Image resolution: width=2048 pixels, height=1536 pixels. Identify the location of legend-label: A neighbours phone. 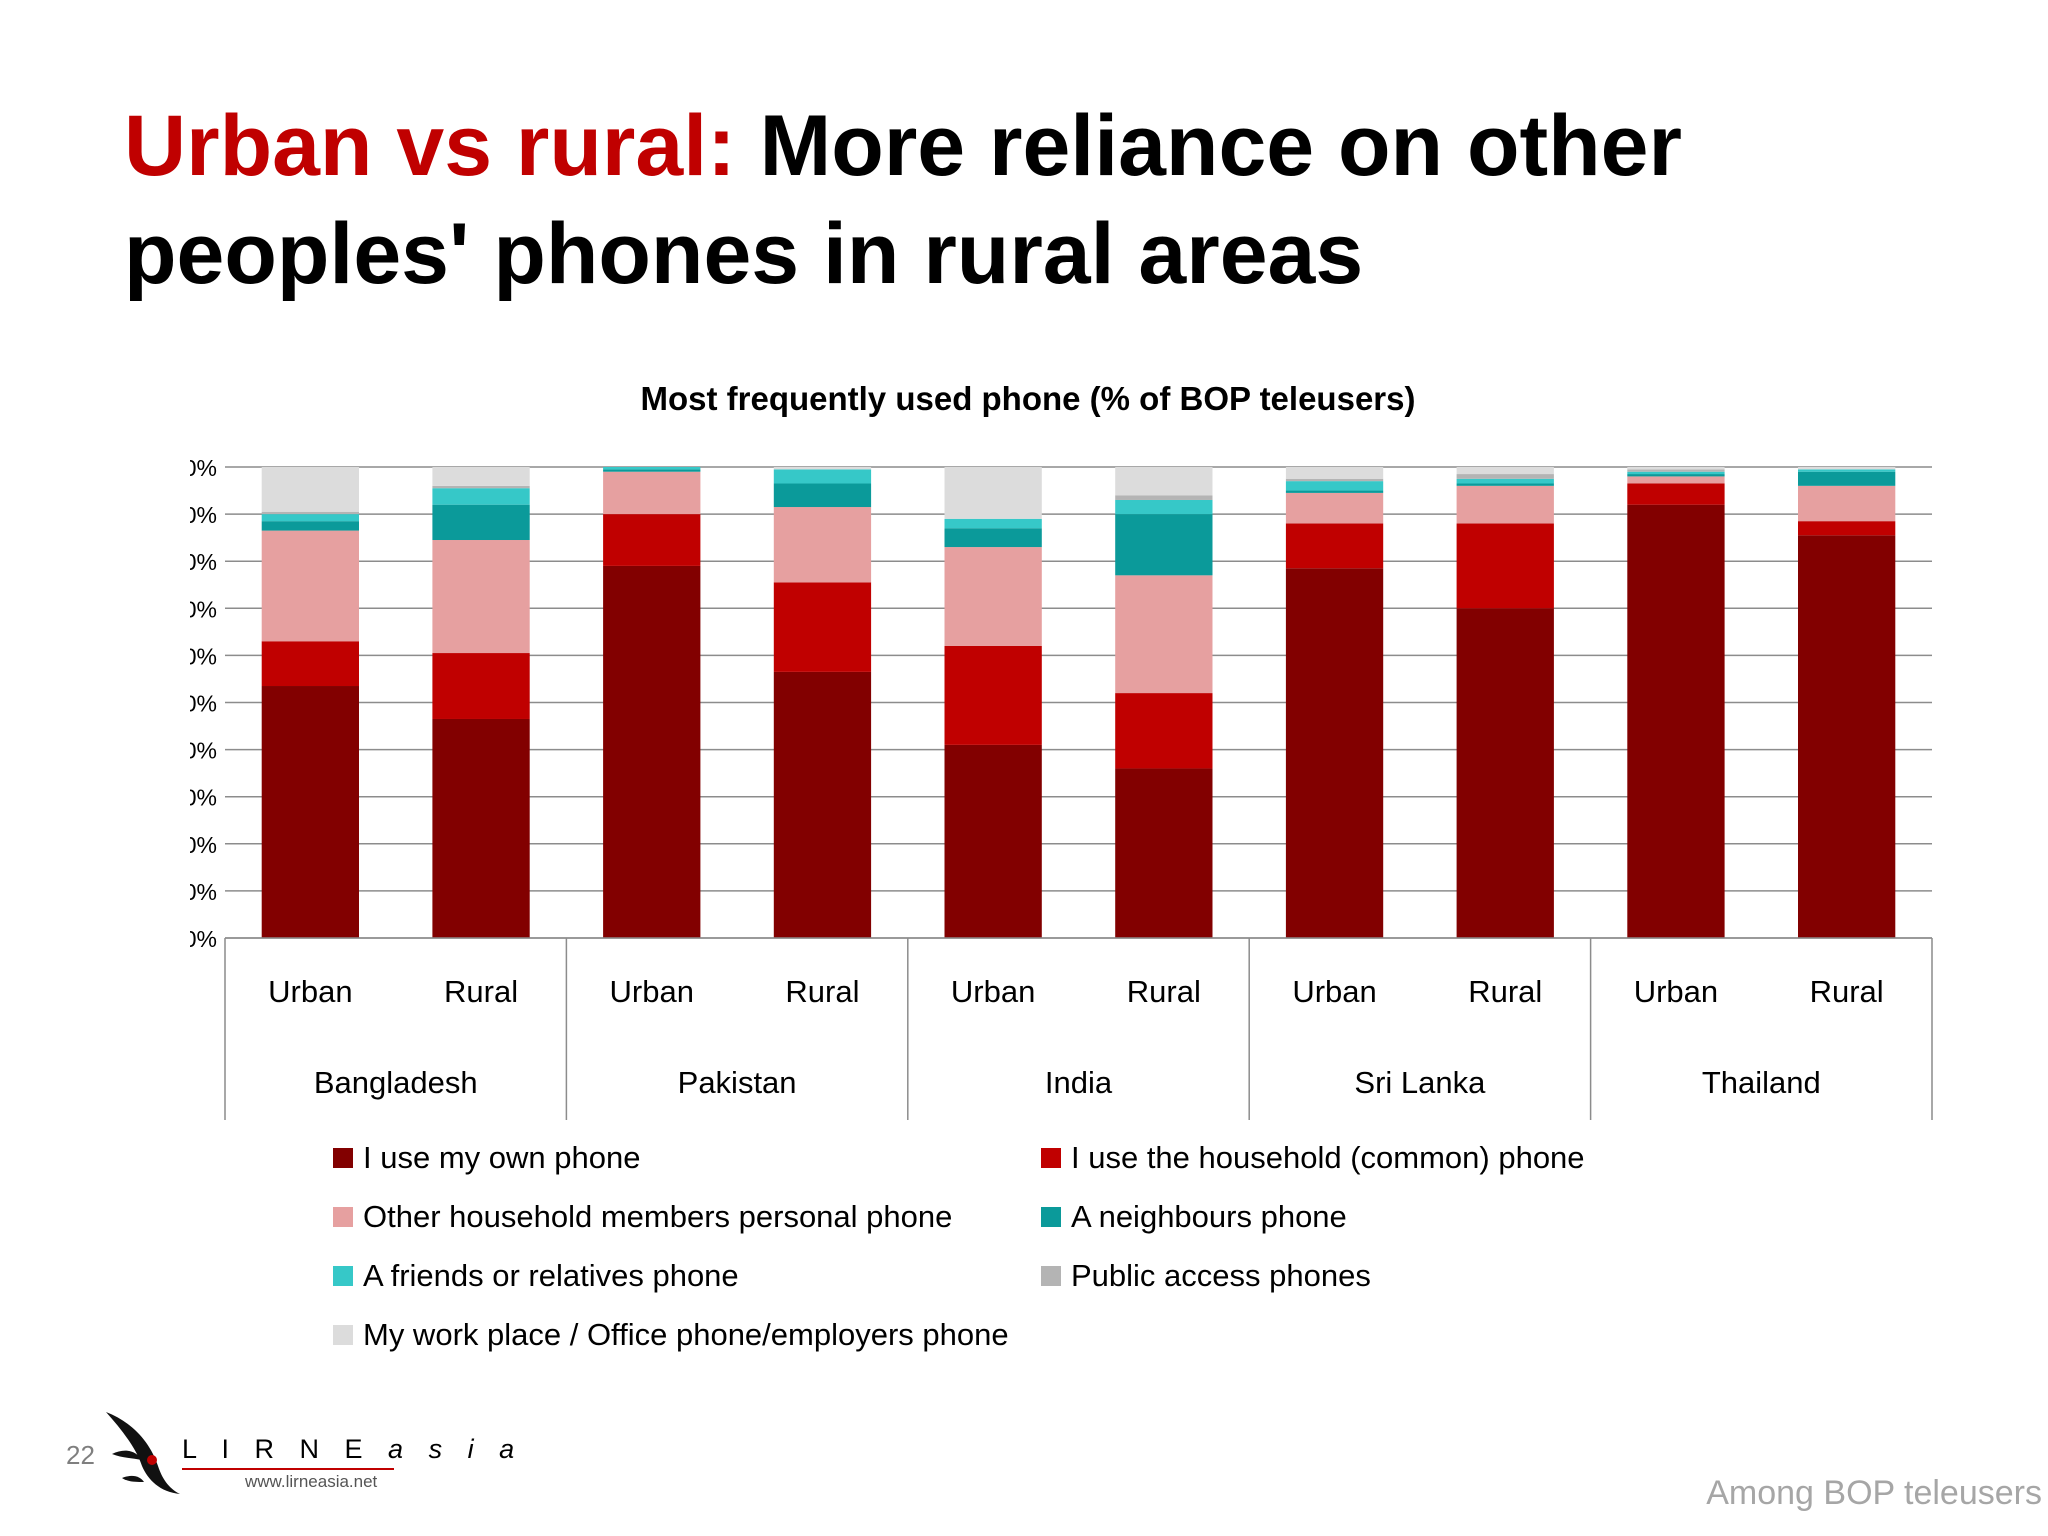
(1209, 1216).